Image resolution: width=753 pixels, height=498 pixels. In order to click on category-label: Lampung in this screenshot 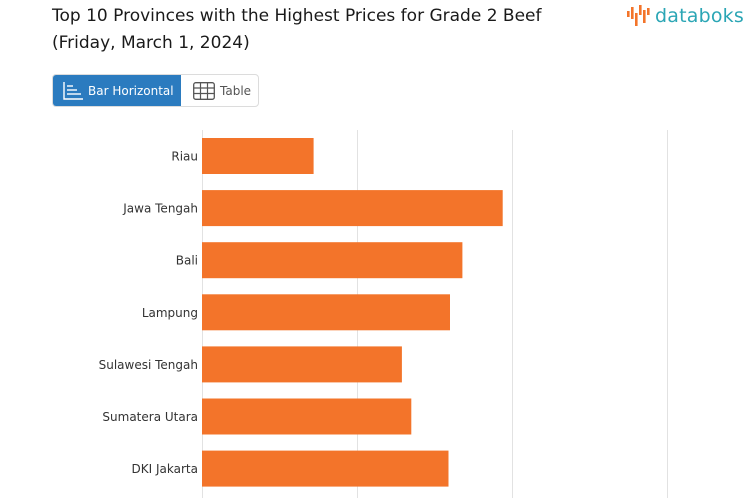, I will do `click(170, 313)`.